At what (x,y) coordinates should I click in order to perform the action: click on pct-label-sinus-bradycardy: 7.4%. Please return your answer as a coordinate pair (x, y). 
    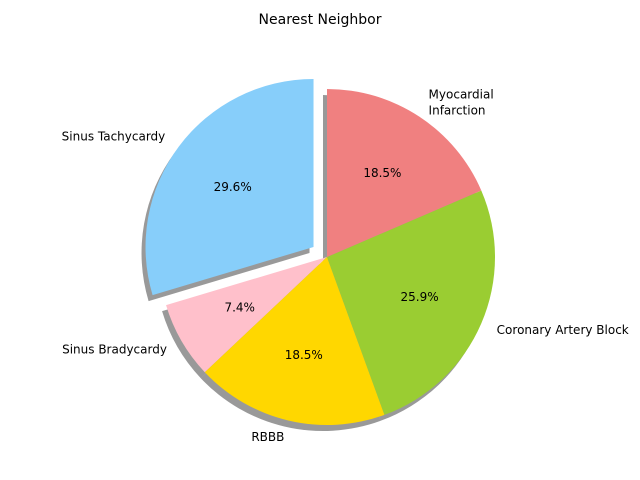
    Looking at the image, I should click on (239, 307).